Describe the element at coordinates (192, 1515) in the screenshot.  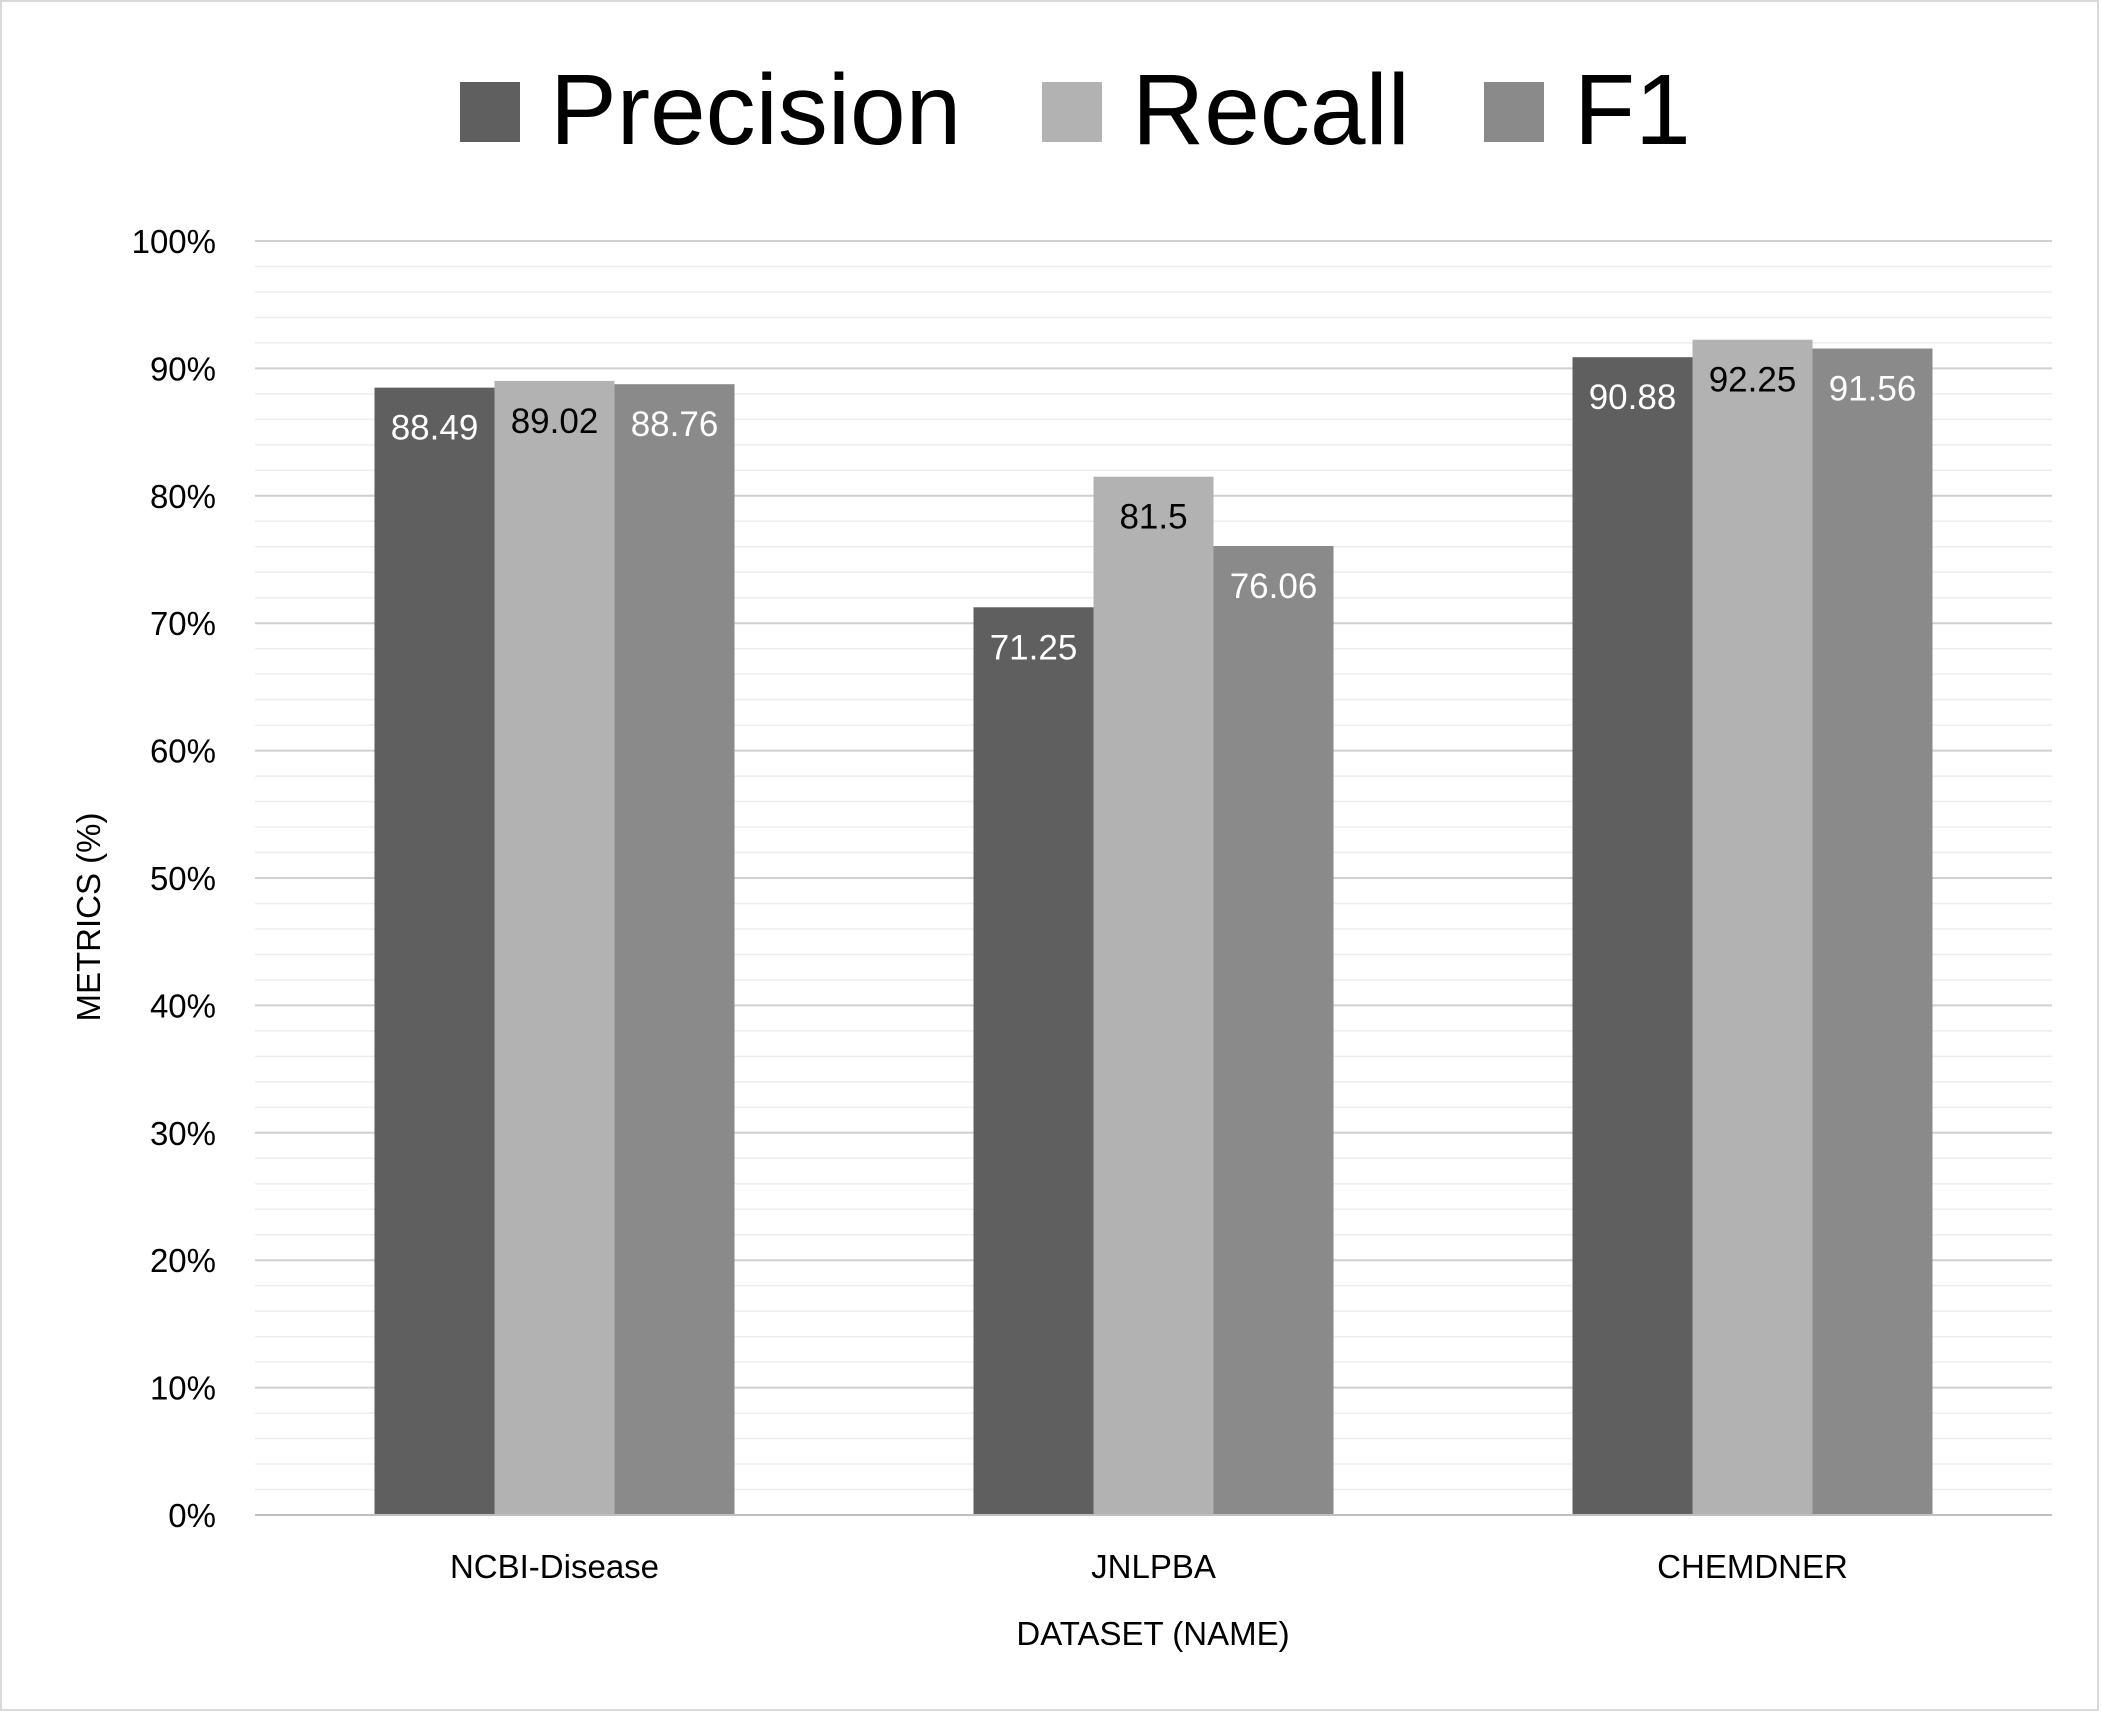
I see `y-tick-label: 0%` at that location.